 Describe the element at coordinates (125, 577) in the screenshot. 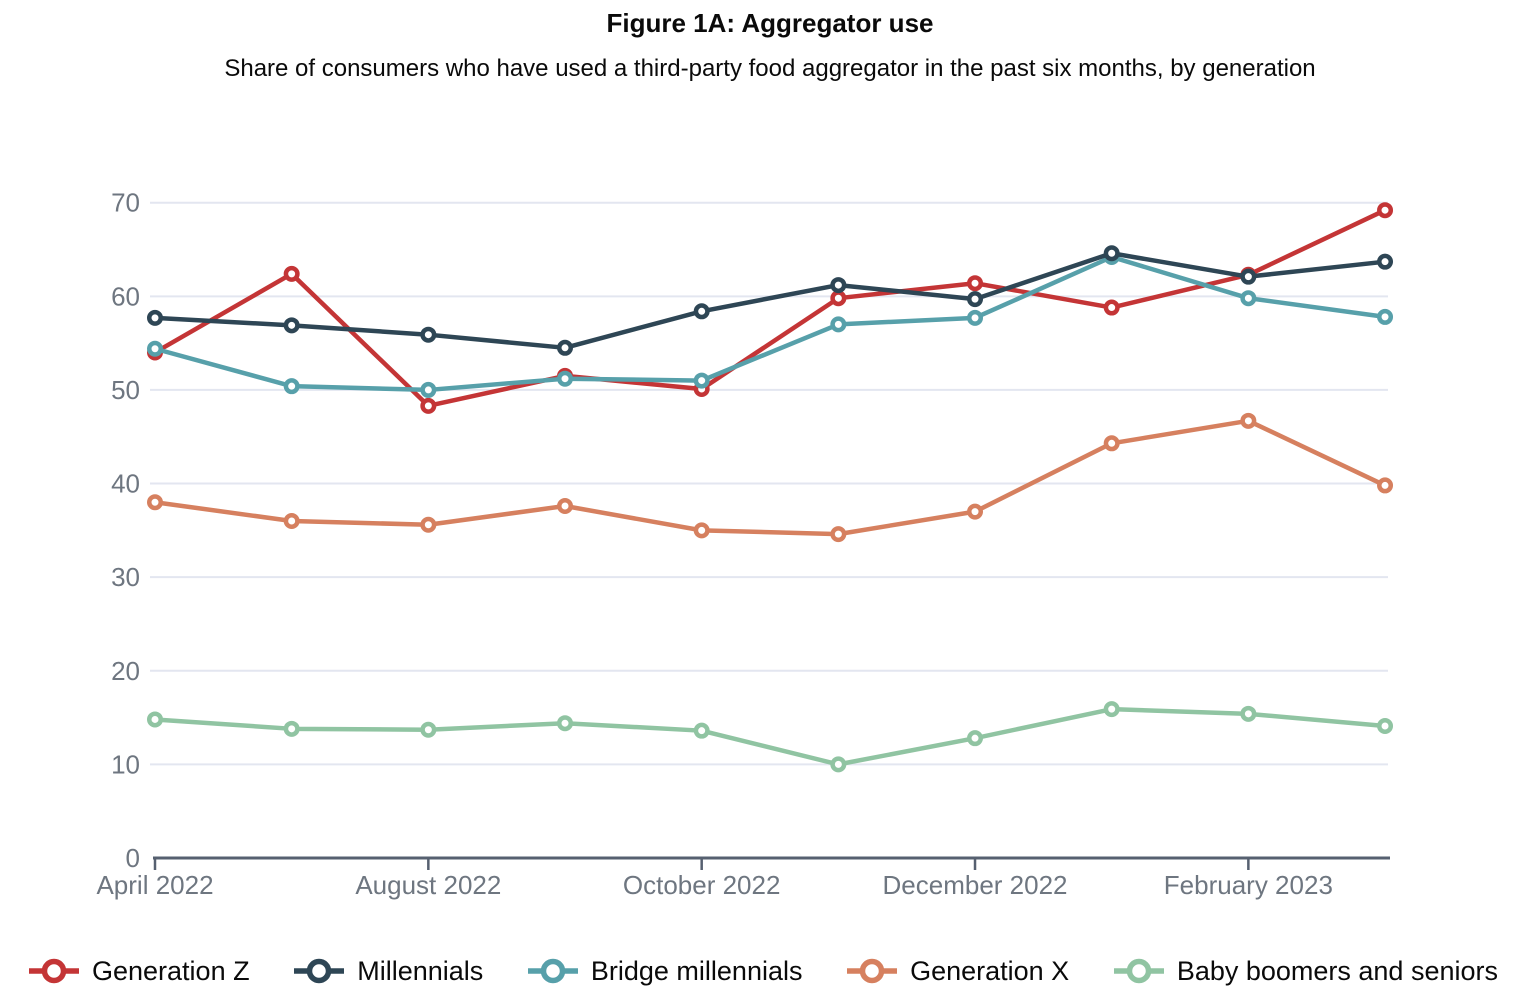

I see `y-tick-label-30: 30` at that location.